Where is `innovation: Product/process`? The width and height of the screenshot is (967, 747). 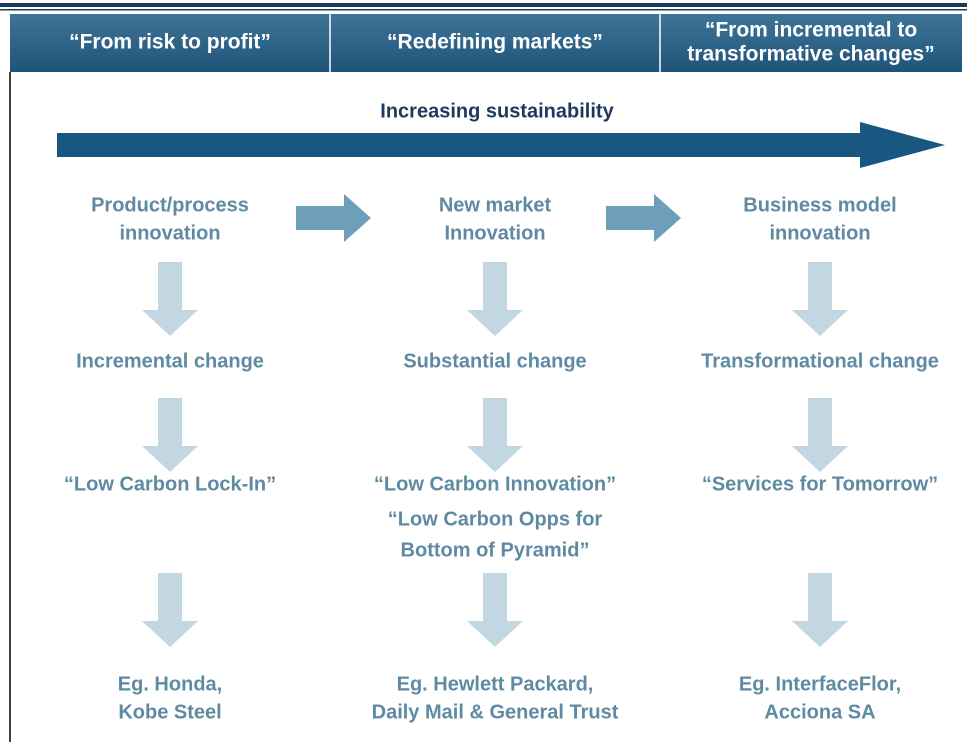
innovation: Product/process is located at coordinates (170, 205).